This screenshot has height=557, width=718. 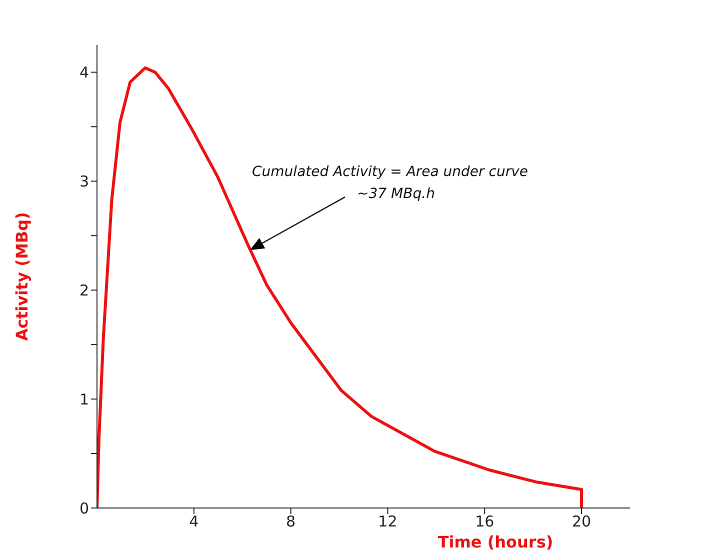 I want to click on y-tick-label: 3, so click(x=84, y=181).